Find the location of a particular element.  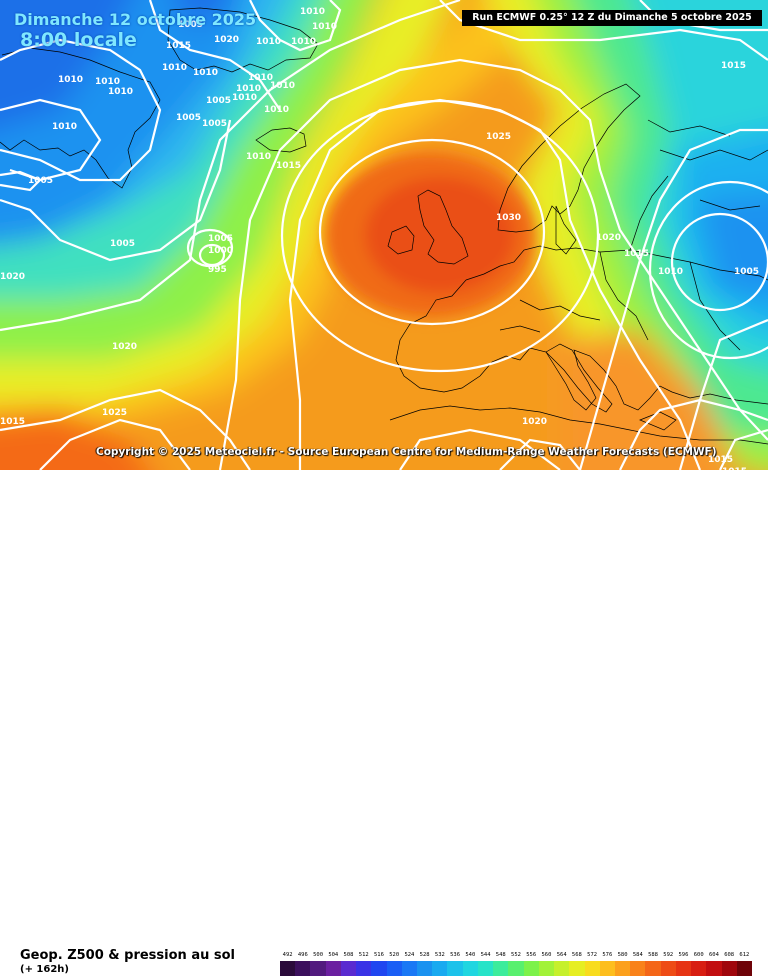

scale-tick-label: 568 is located at coordinates (576, 955).